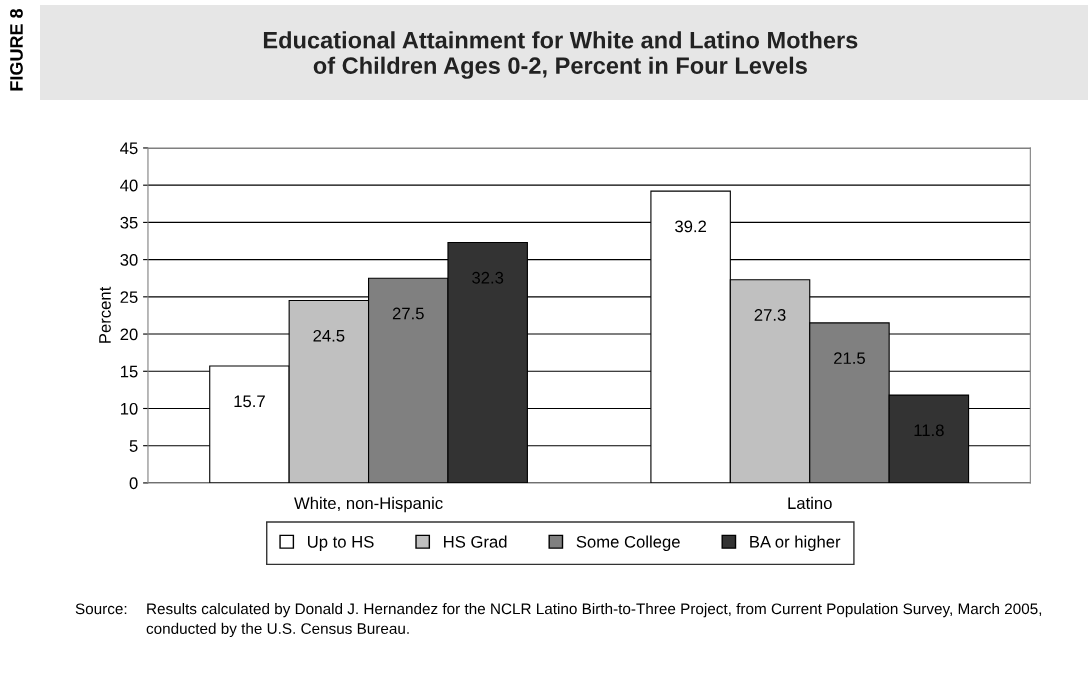 The width and height of the screenshot is (1088, 685). I want to click on legend-label: BA or higher, so click(795, 543).